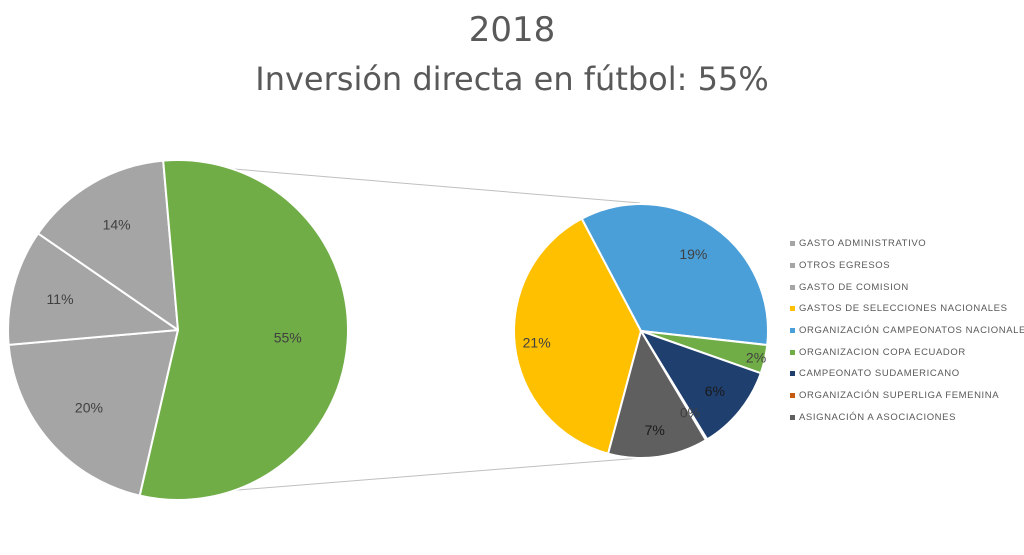  Describe the element at coordinates (288, 338) in the screenshot. I see `main-label-inversion-directa-en-futbol: 55%` at that location.